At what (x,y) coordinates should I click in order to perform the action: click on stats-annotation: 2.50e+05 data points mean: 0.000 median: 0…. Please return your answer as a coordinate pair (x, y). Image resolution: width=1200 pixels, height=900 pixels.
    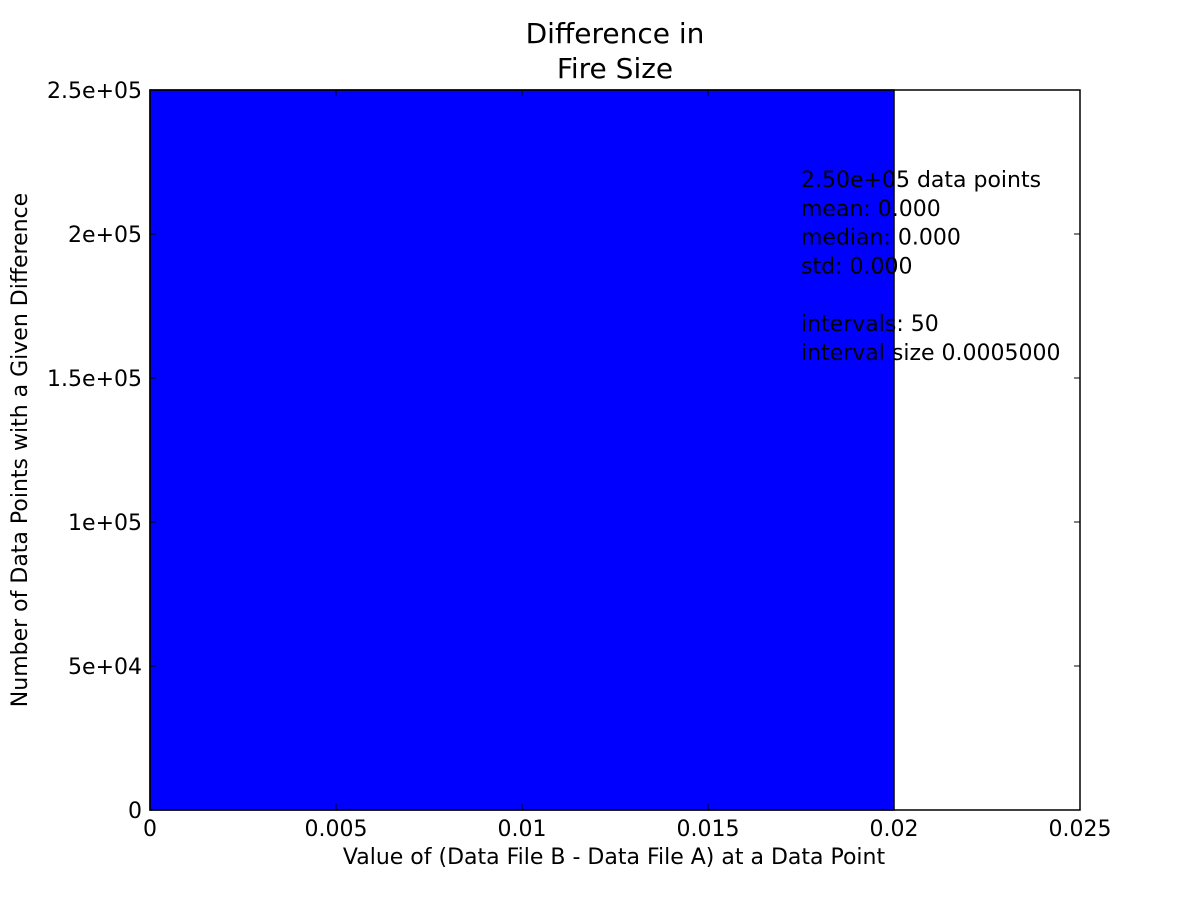
    Looking at the image, I should click on (931, 267).